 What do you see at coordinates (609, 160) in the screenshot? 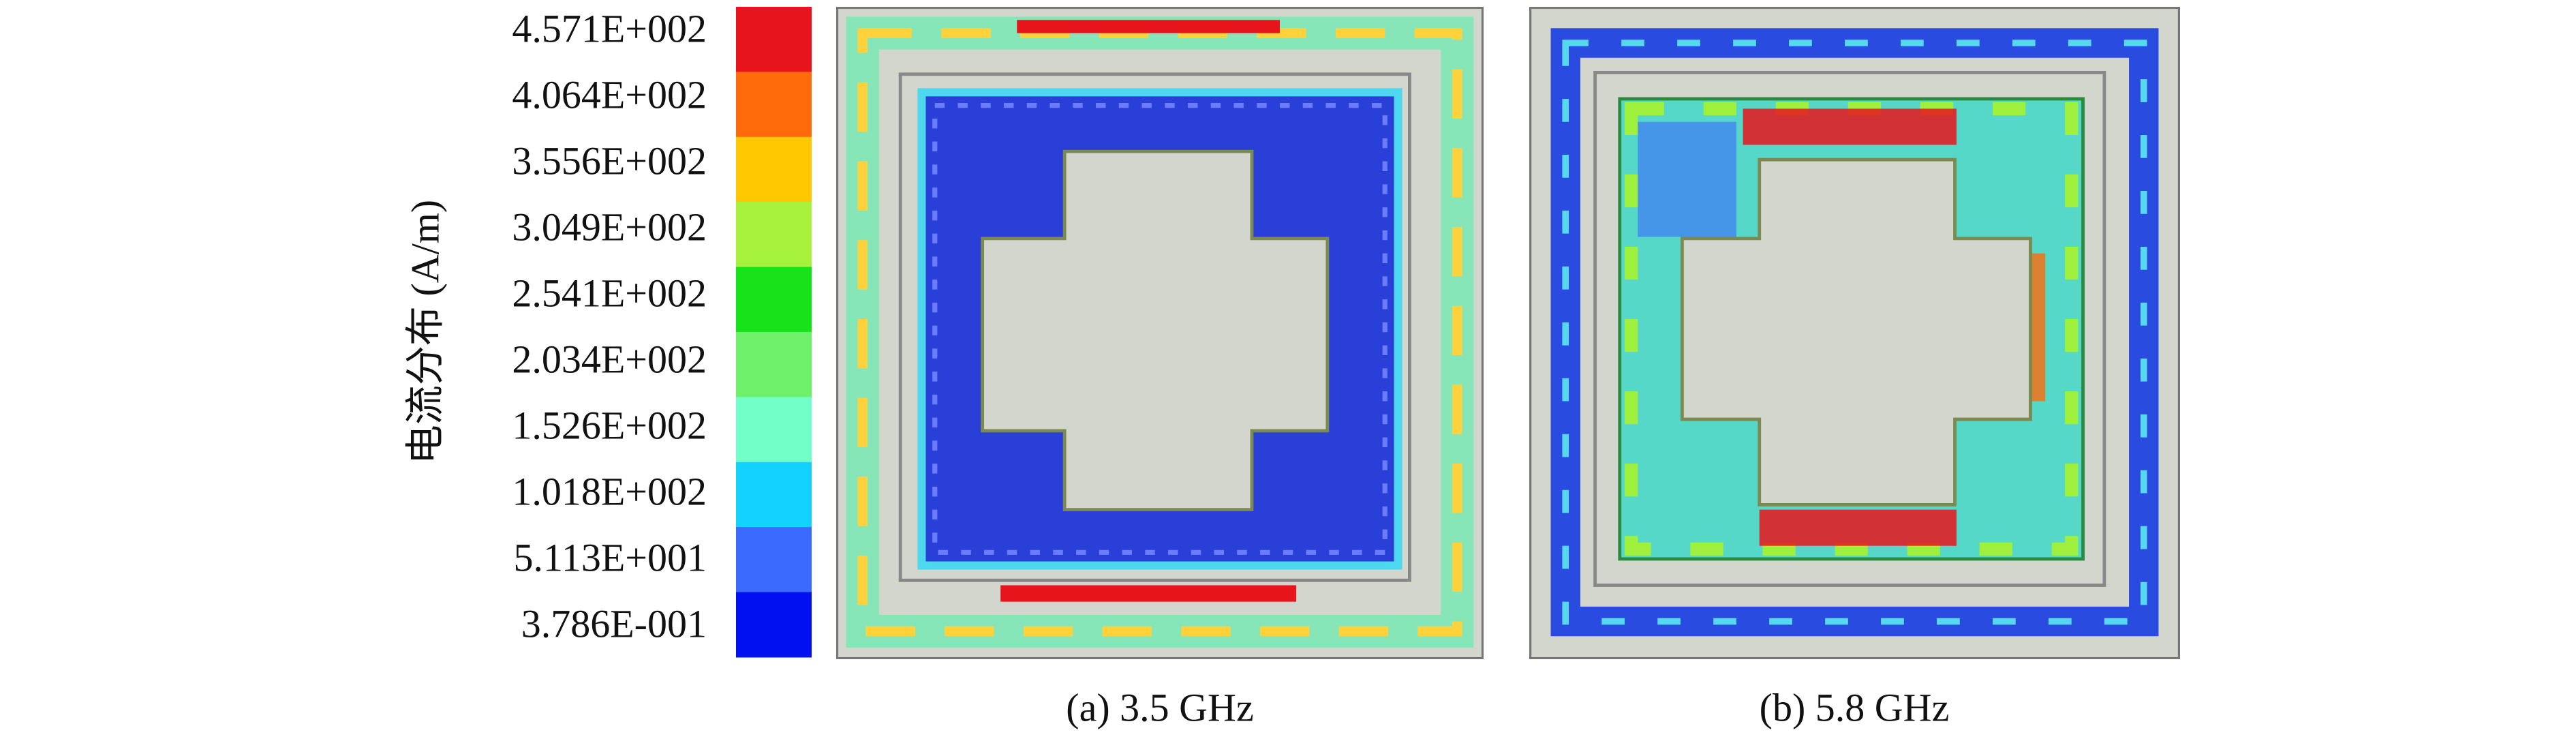
I see `legend-label: 3.556E+002` at bounding box center [609, 160].